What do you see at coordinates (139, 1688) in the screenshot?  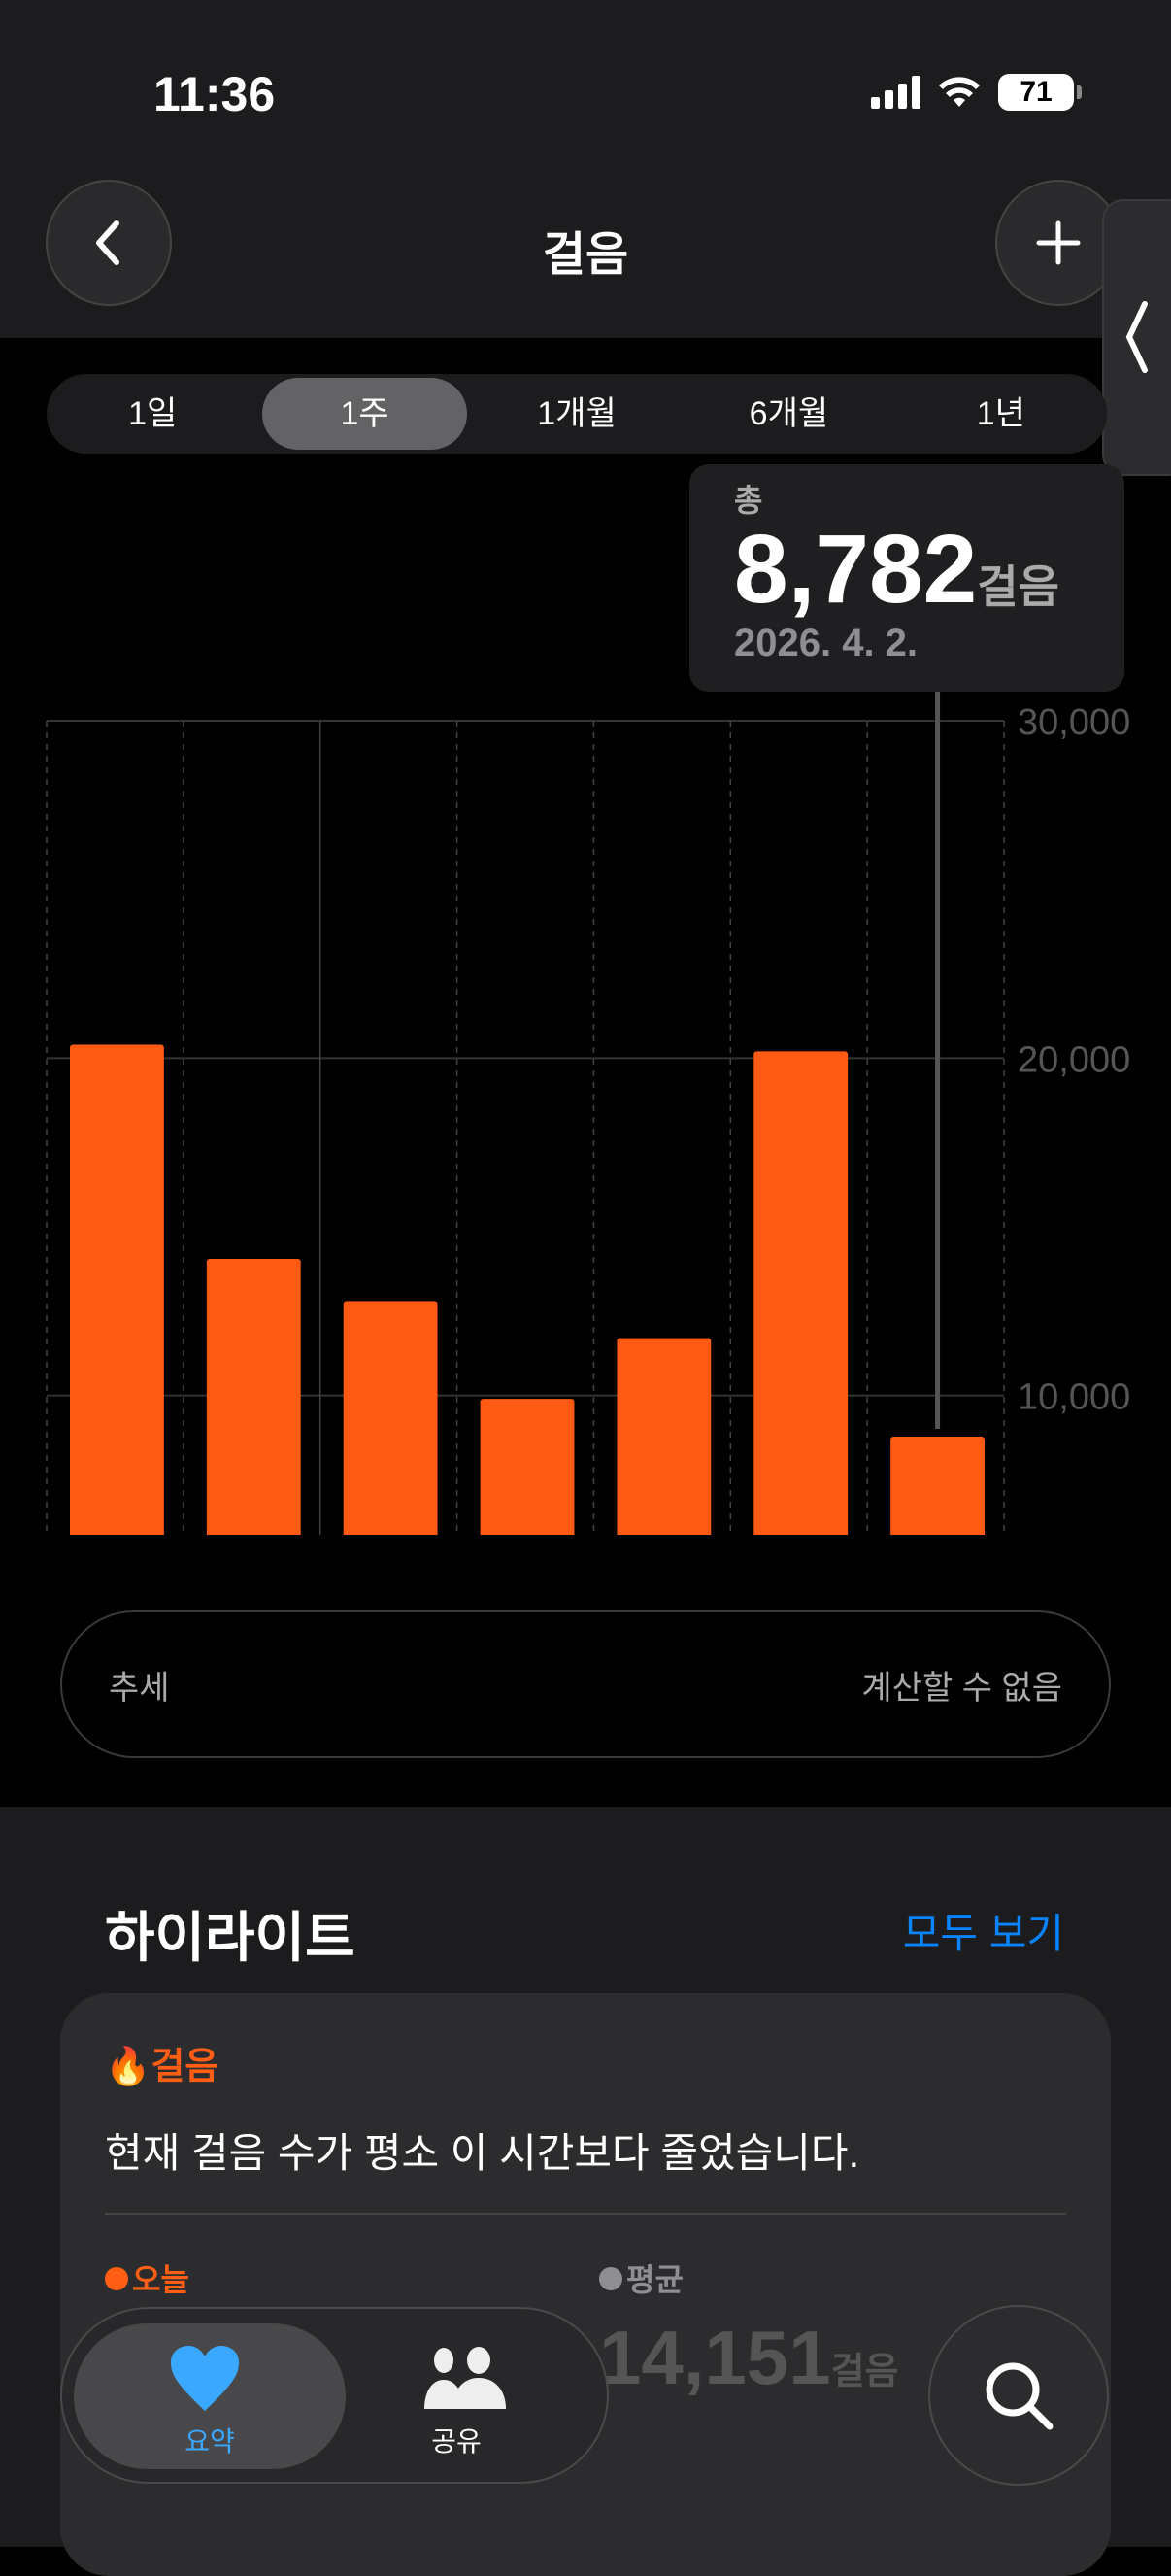 I see `trend-label: 추세` at bounding box center [139, 1688].